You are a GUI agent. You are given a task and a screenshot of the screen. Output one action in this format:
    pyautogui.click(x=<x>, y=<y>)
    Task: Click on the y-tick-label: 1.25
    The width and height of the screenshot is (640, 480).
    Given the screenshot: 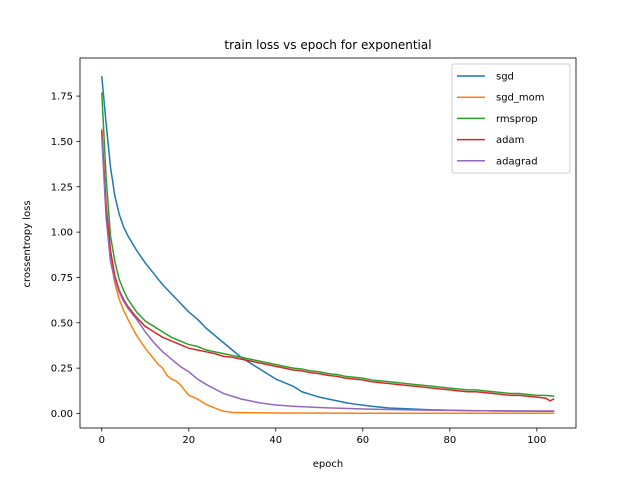 What is the action you would take?
    pyautogui.click(x=62, y=187)
    